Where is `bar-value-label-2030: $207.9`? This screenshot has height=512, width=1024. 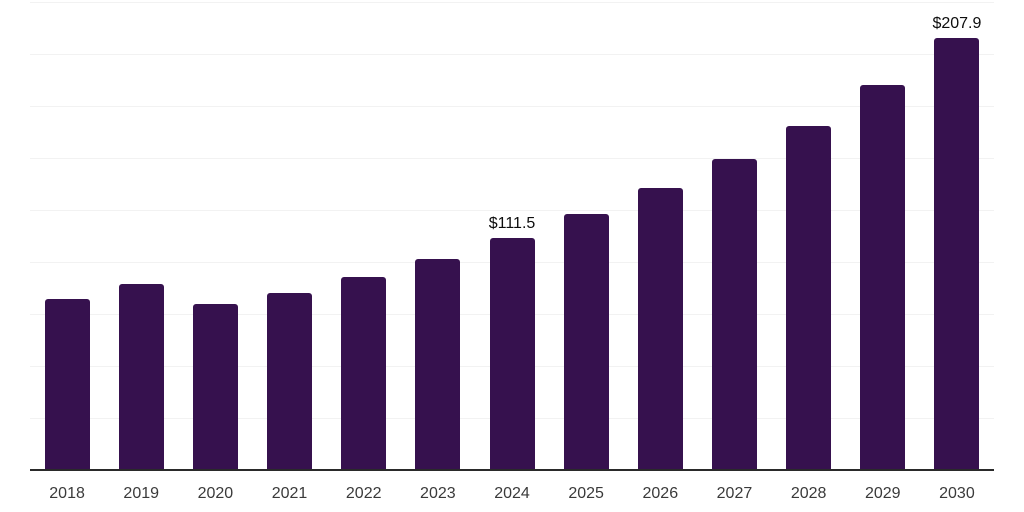 bar-value-label-2030: $207.9 is located at coordinates (957, 23).